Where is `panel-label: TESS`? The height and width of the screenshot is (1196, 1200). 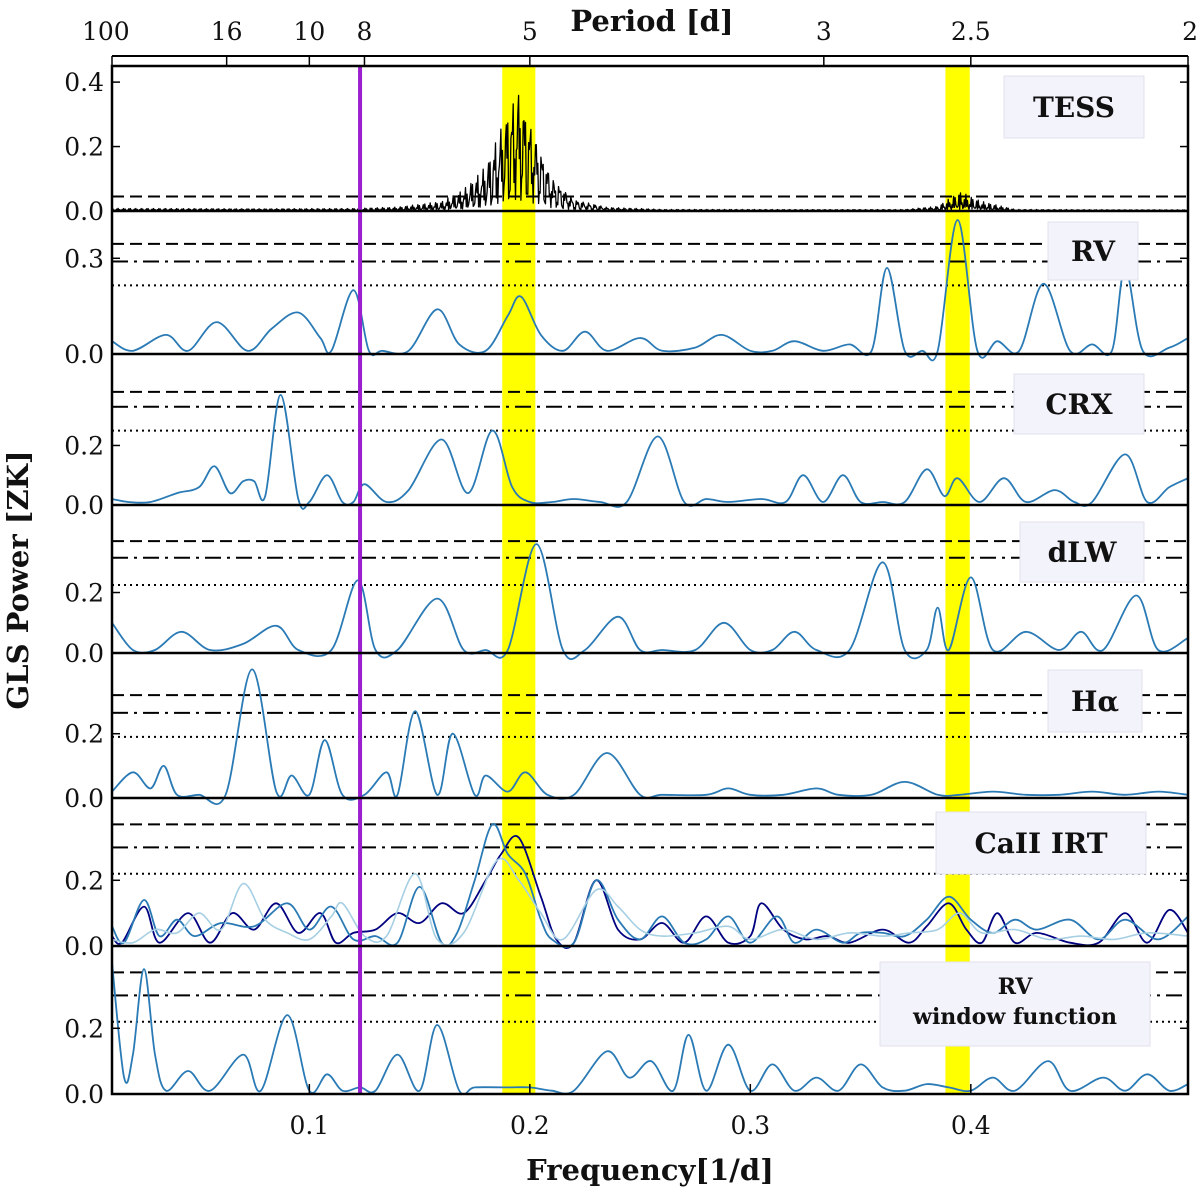
panel-label: TESS is located at coordinates (1074, 107).